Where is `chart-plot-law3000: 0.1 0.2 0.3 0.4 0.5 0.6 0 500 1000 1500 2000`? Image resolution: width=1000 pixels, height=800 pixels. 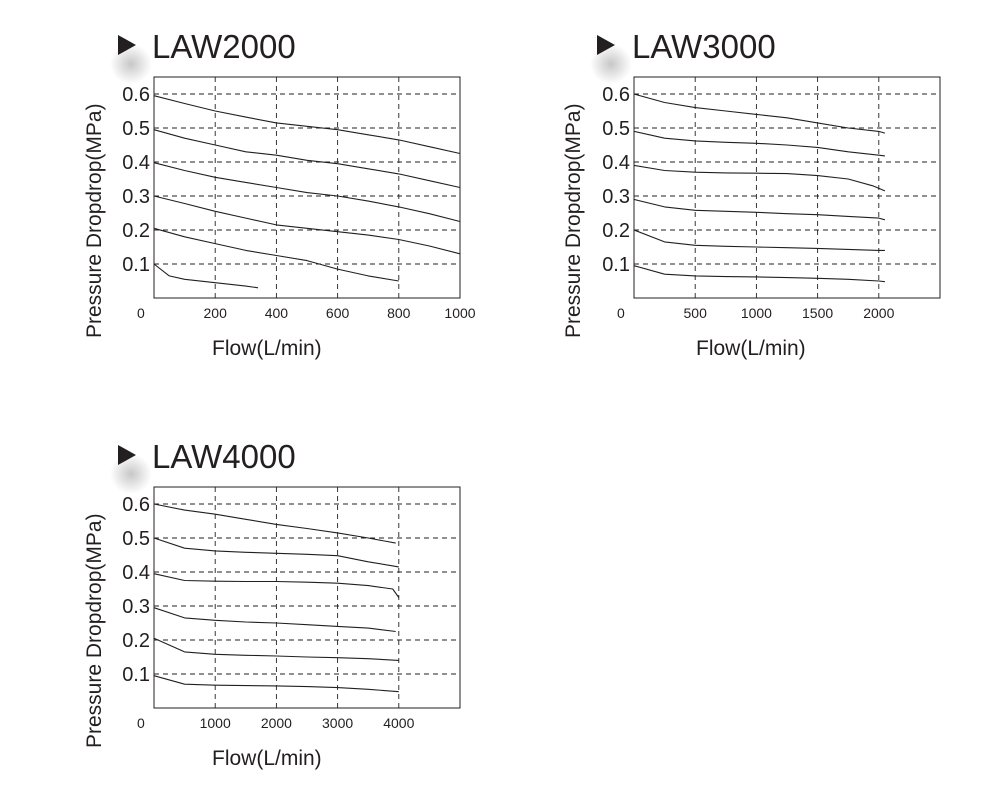
chart-plot-law3000: 0.1 0.2 0.3 0.4 0.5 0.6 0 500 1000 1500 2000 is located at coordinates (771, 198).